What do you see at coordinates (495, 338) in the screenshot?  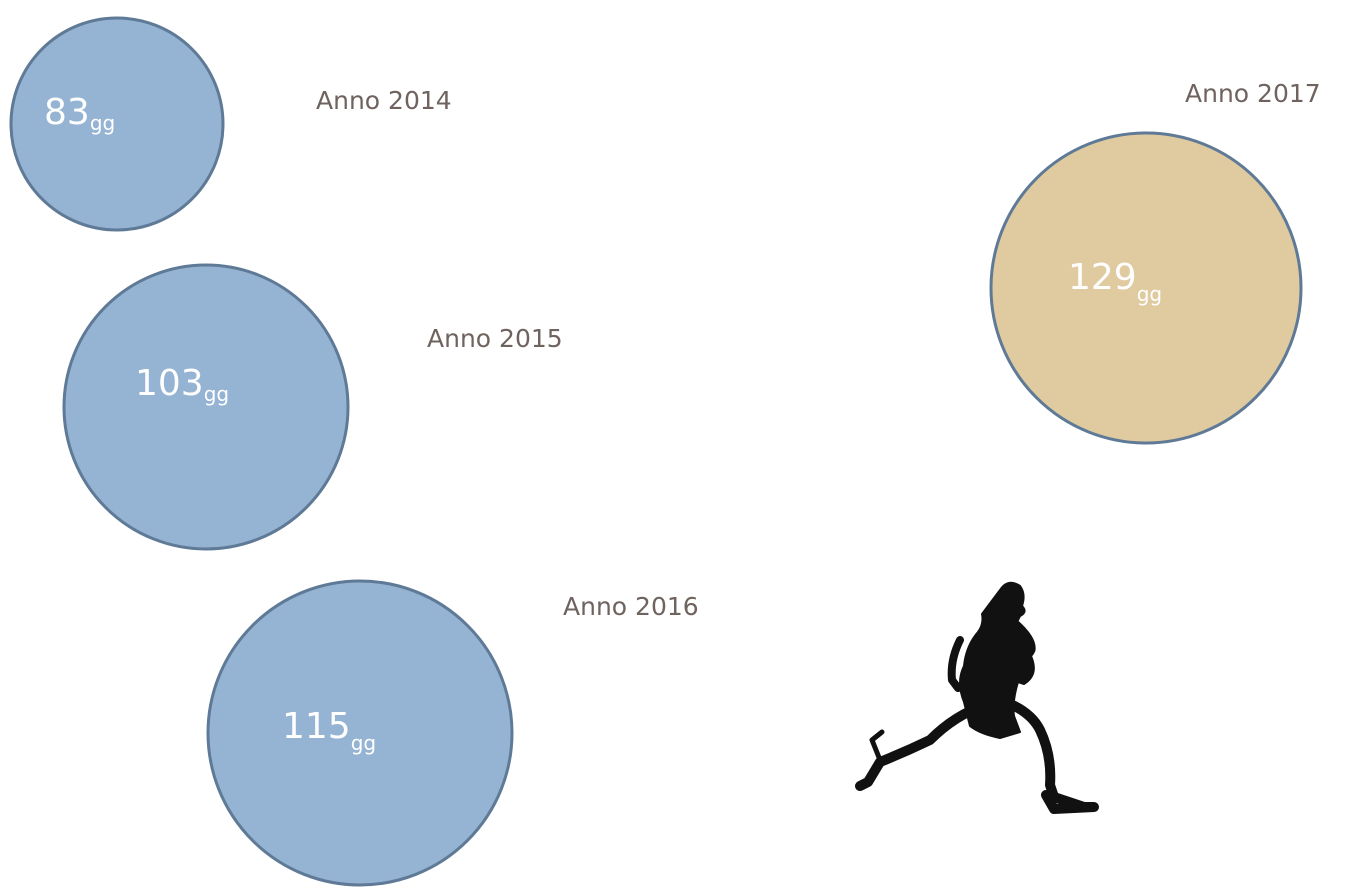 I see `year-label: Anno 2015` at bounding box center [495, 338].